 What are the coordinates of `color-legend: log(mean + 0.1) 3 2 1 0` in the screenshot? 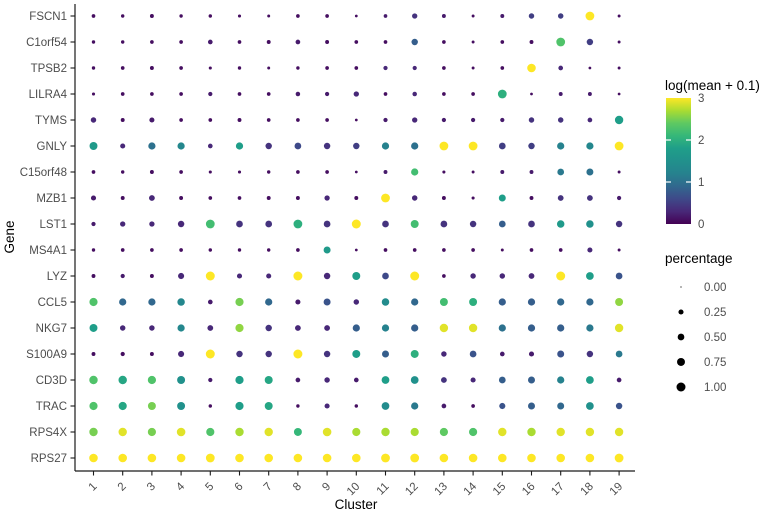 It's located at (712, 154).